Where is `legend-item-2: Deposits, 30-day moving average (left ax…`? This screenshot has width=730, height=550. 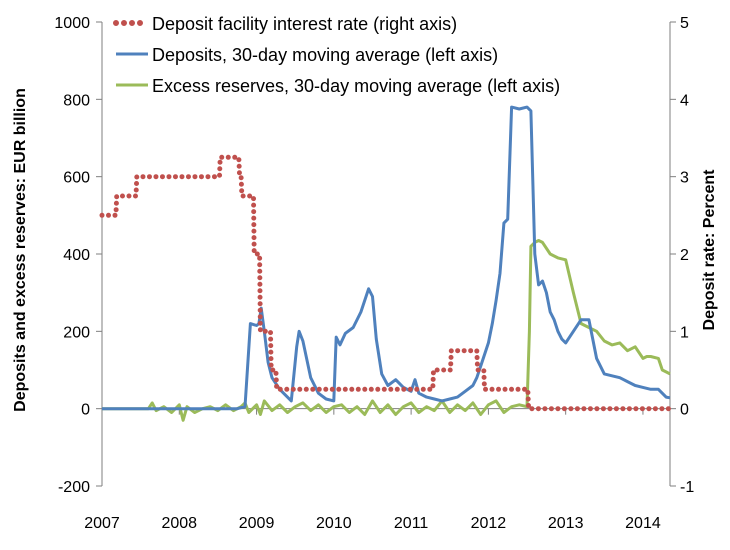
legend-item-2: Deposits, 30-day moving average (left ax… is located at coordinates (307, 55).